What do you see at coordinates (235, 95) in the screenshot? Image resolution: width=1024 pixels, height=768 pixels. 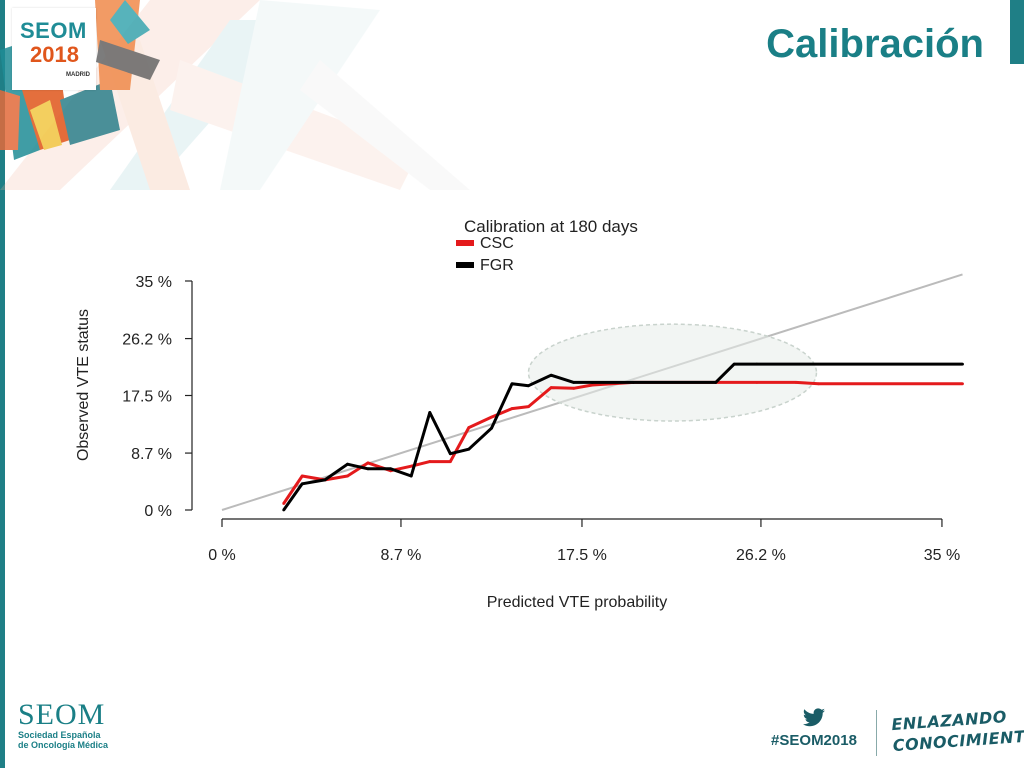 I see `decorative-ribbons` at bounding box center [235, 95].